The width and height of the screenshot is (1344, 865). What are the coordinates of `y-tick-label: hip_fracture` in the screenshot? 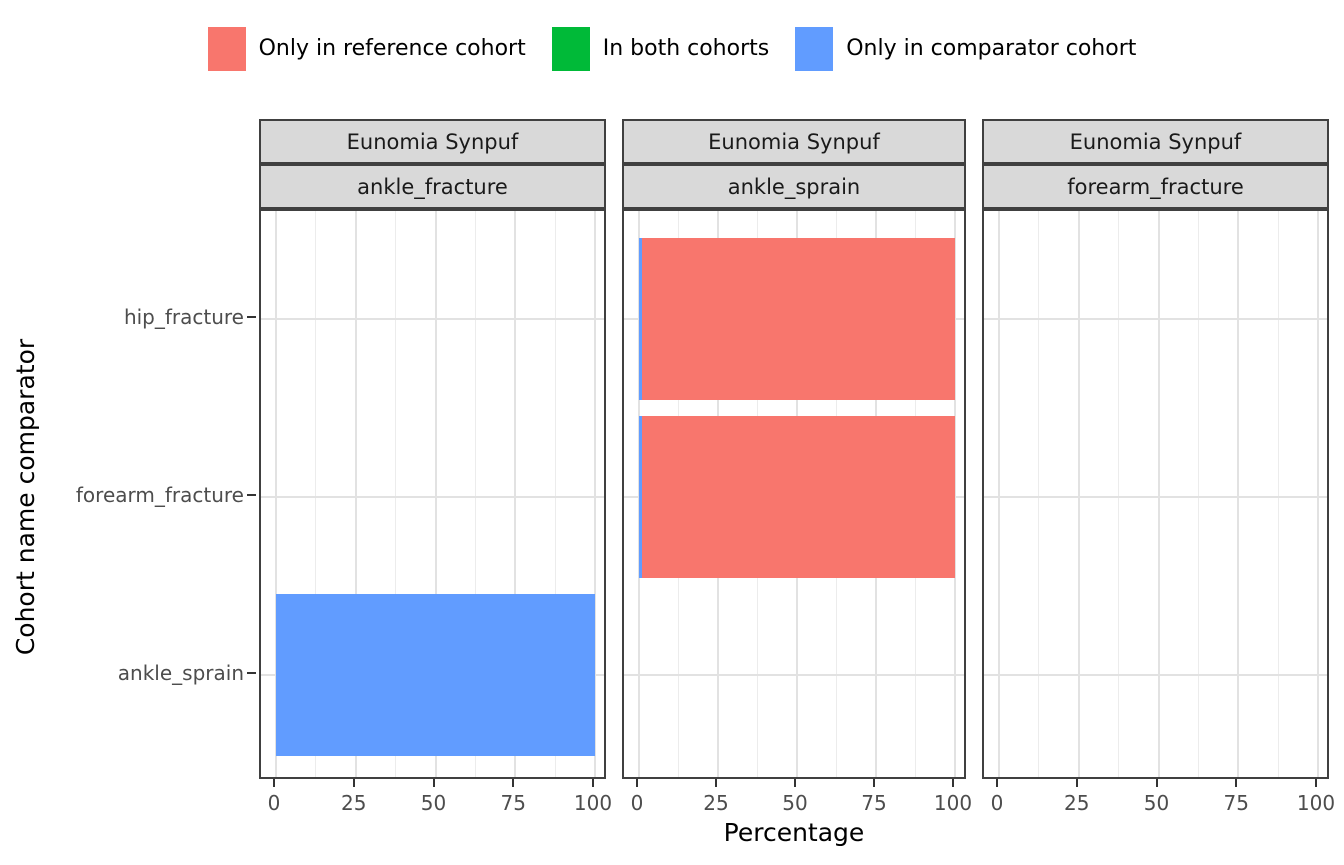 It's located at (183, 317).